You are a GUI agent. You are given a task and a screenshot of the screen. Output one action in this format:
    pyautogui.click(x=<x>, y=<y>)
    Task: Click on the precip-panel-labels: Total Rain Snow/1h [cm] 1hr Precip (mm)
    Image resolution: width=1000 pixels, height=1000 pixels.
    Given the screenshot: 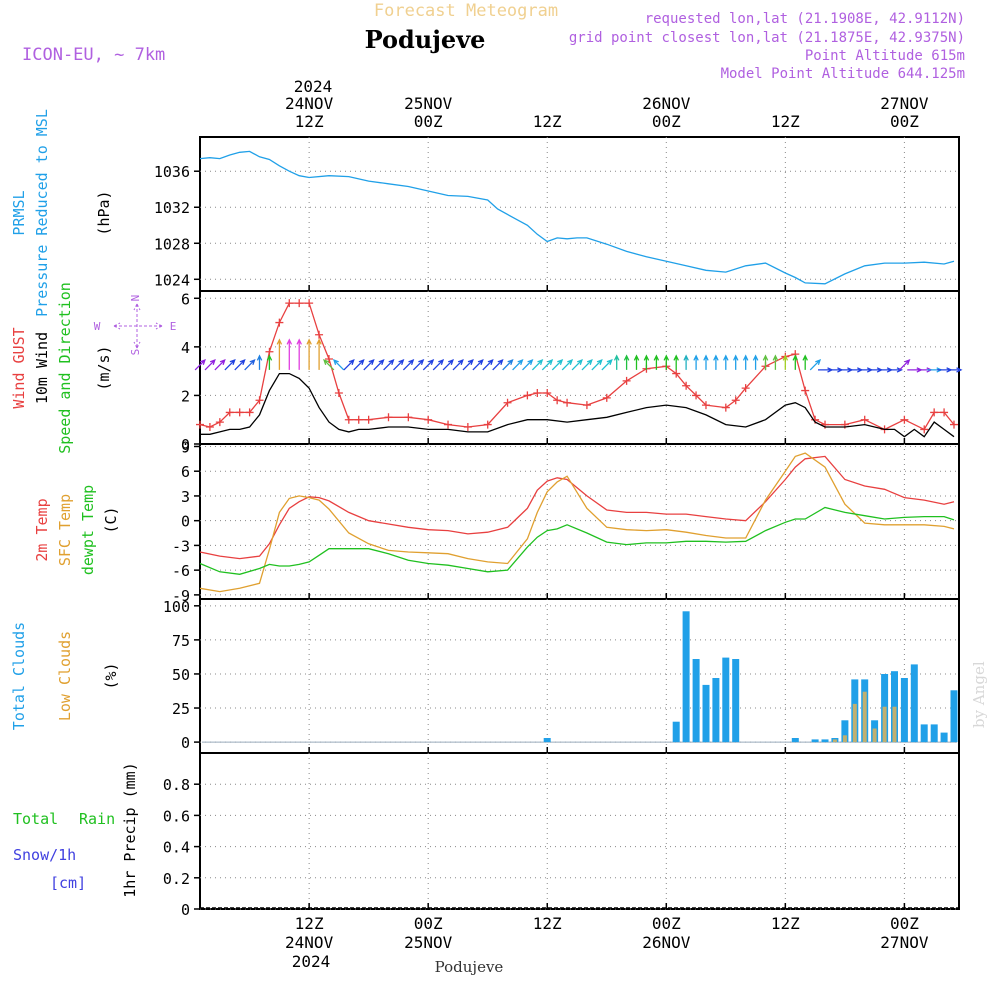 What is the action you would take?
    pyautogui.click(x=76, y=829)
    